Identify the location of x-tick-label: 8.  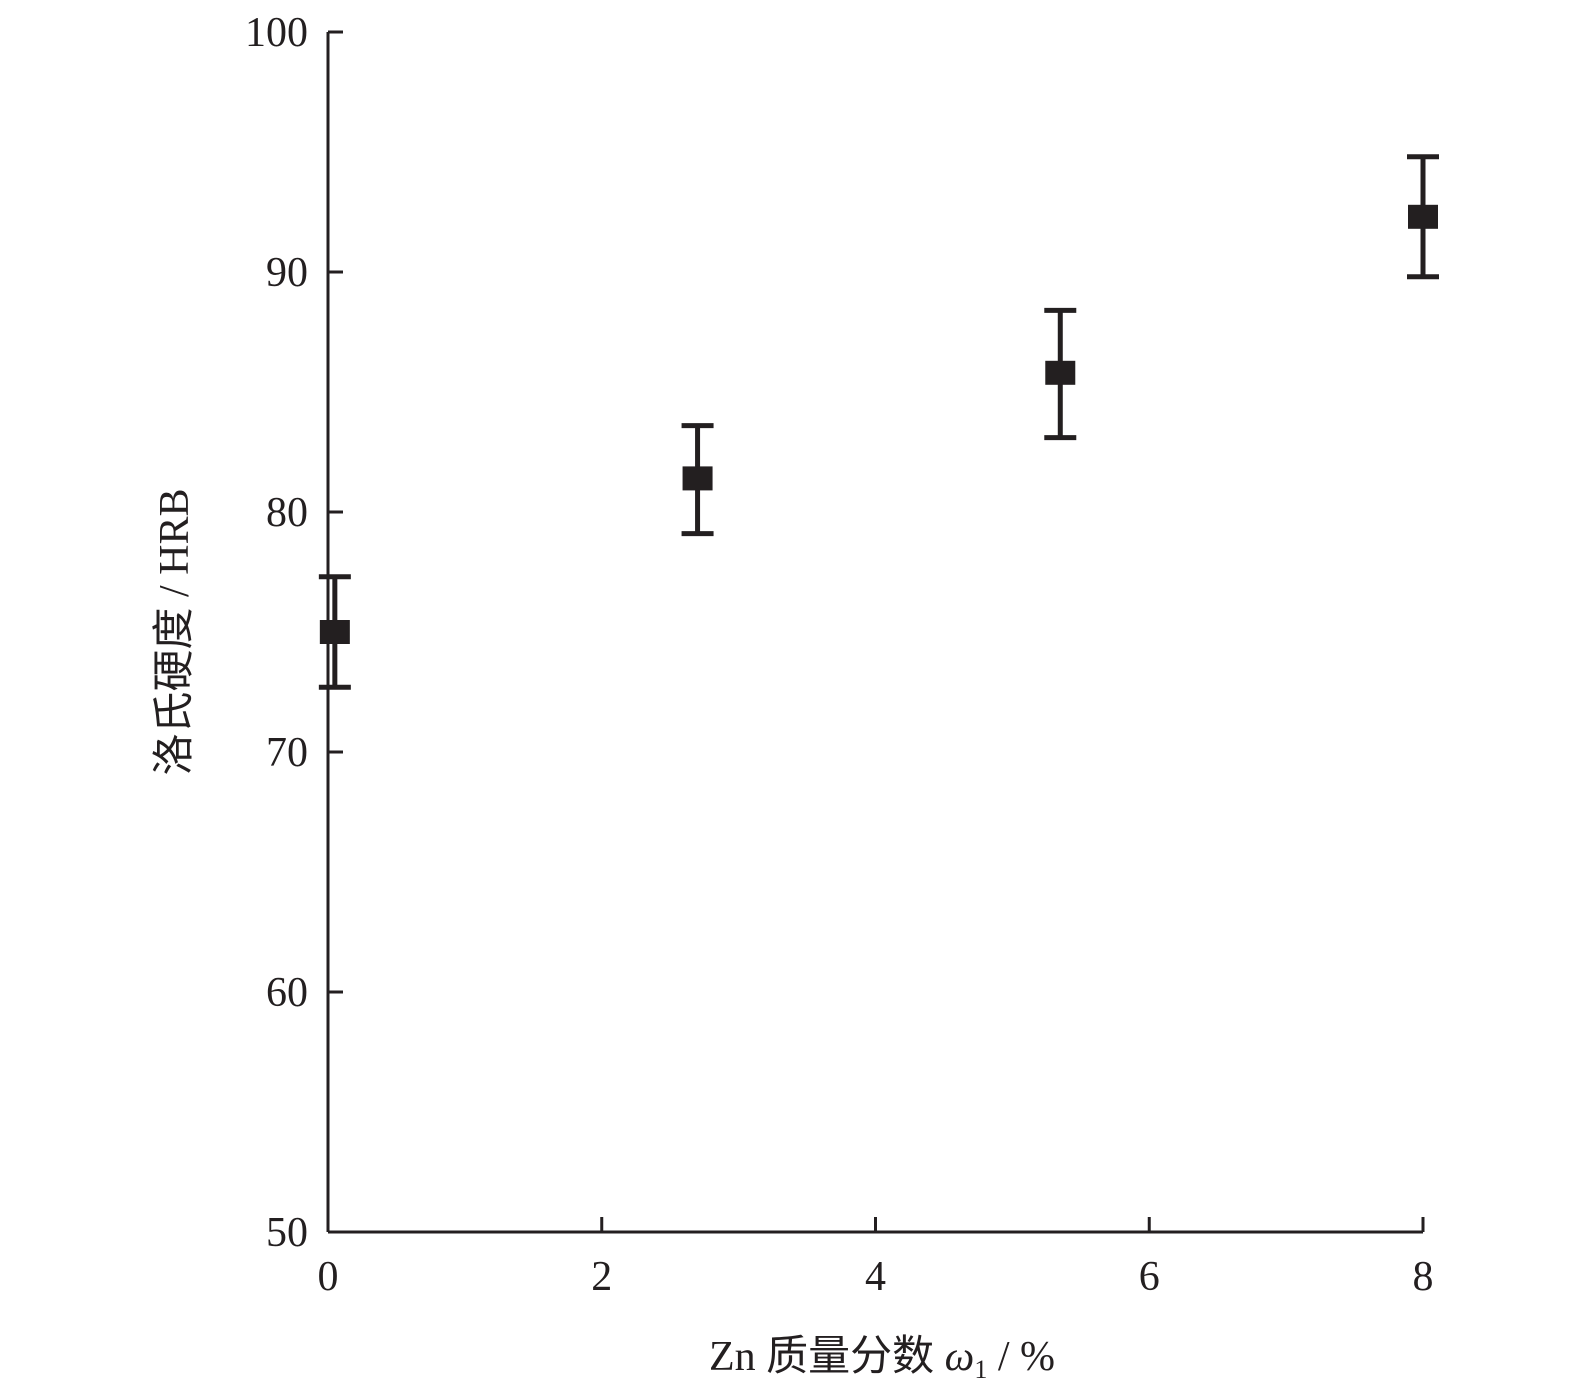
(1423, 1277).